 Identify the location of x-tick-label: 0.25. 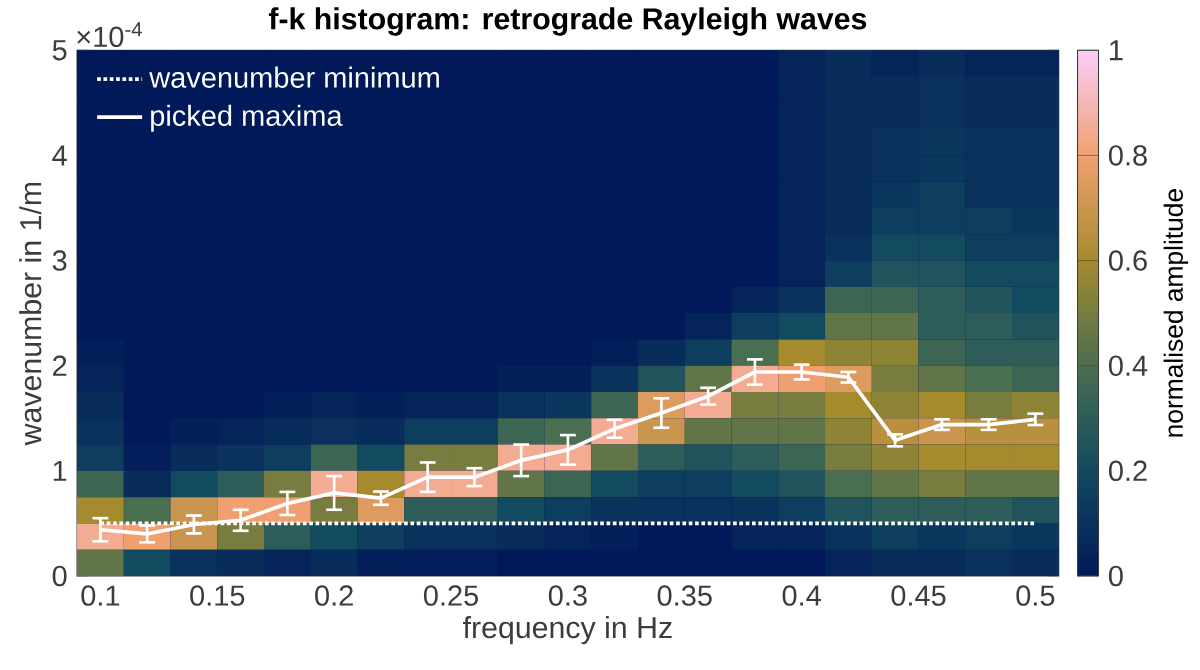
(450, 595).